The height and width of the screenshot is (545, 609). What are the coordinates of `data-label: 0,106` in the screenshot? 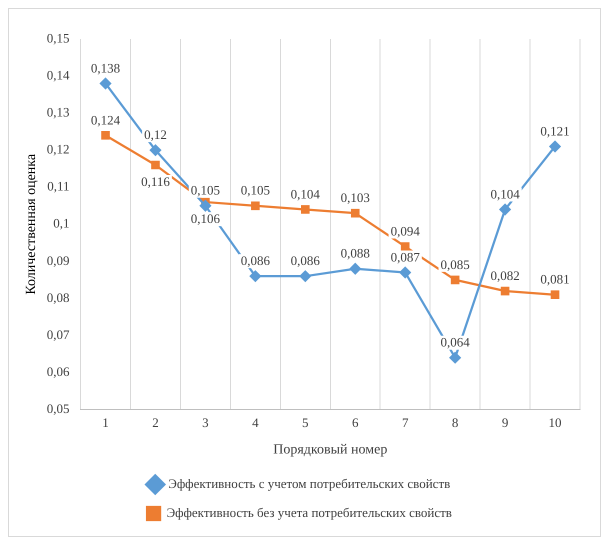 It's located at (205, 218).